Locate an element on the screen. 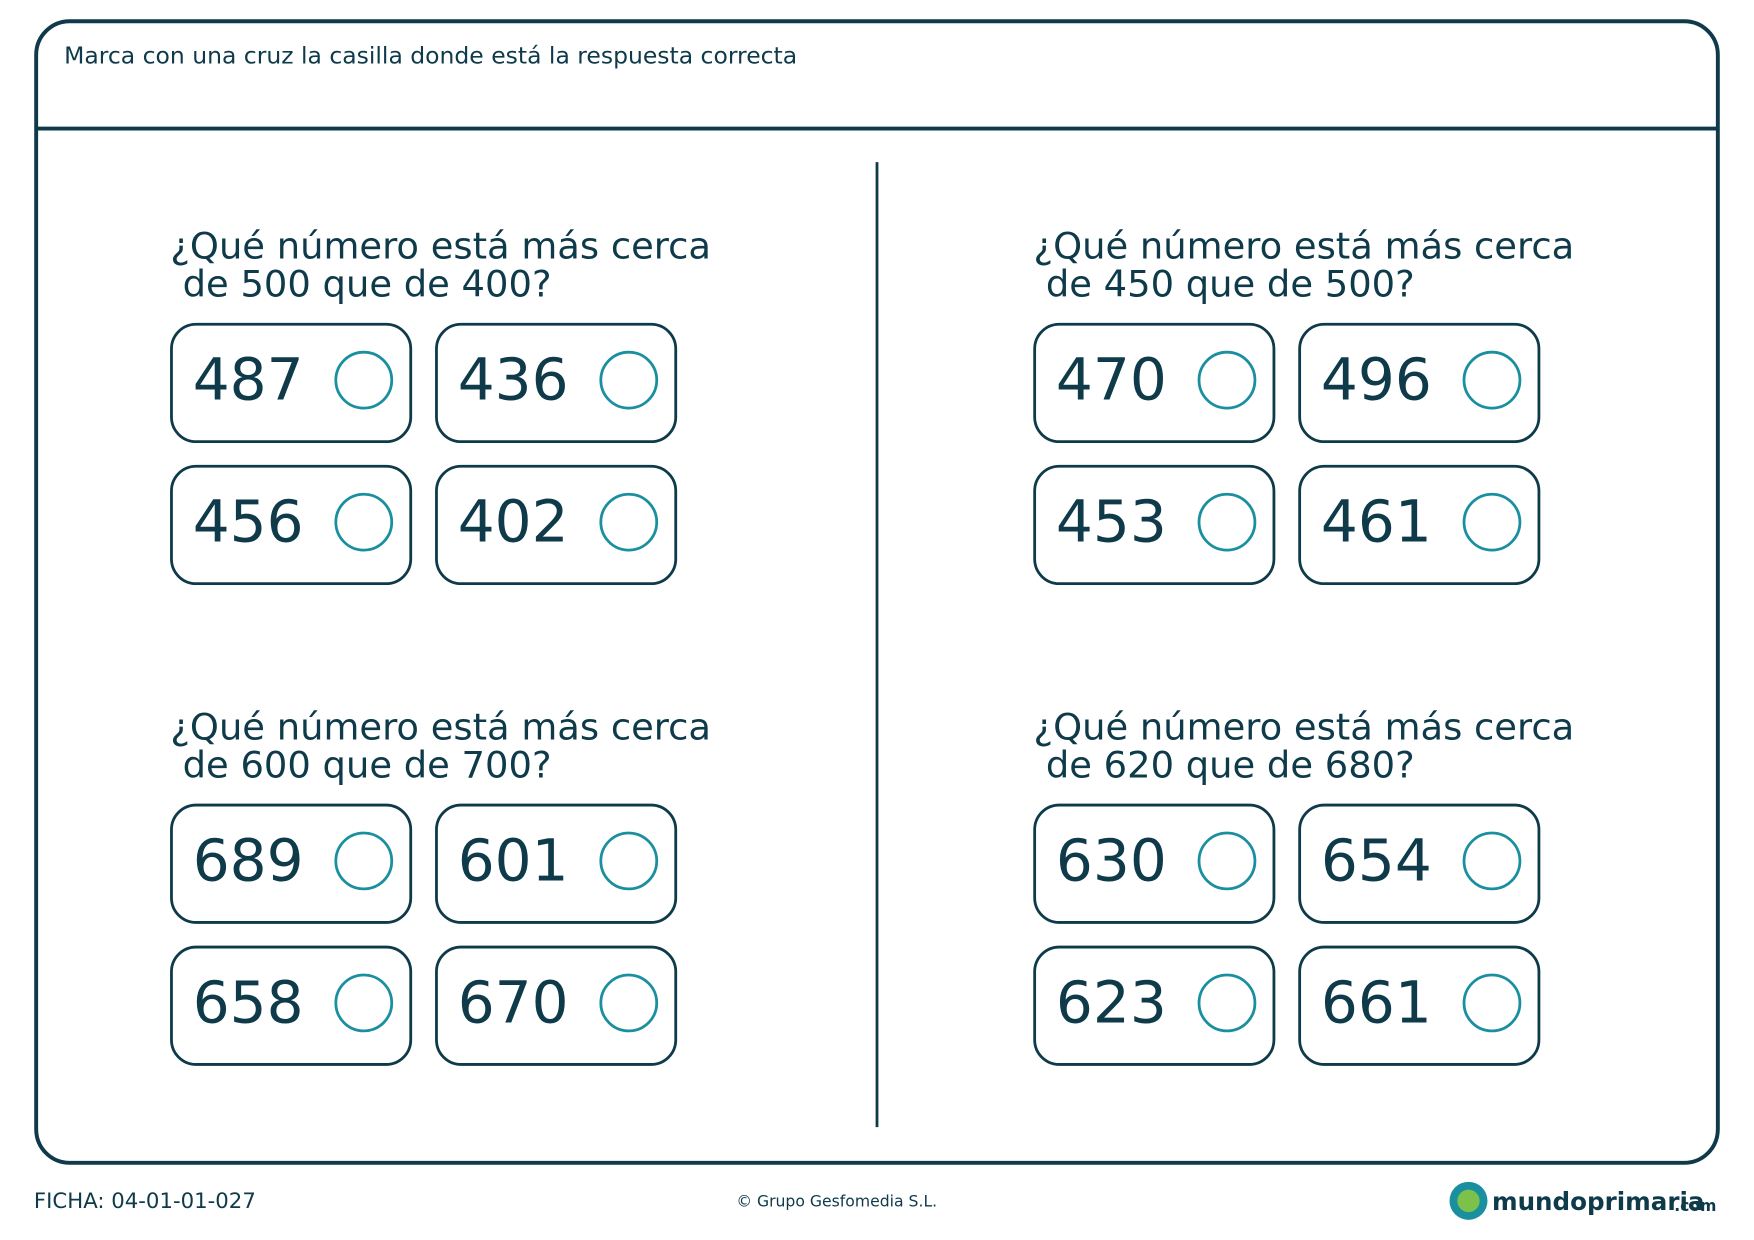 Image resolution: width=1754 pixels, height=1240 pixels. option-number: 623 is located at coordinates (1111, 1002).